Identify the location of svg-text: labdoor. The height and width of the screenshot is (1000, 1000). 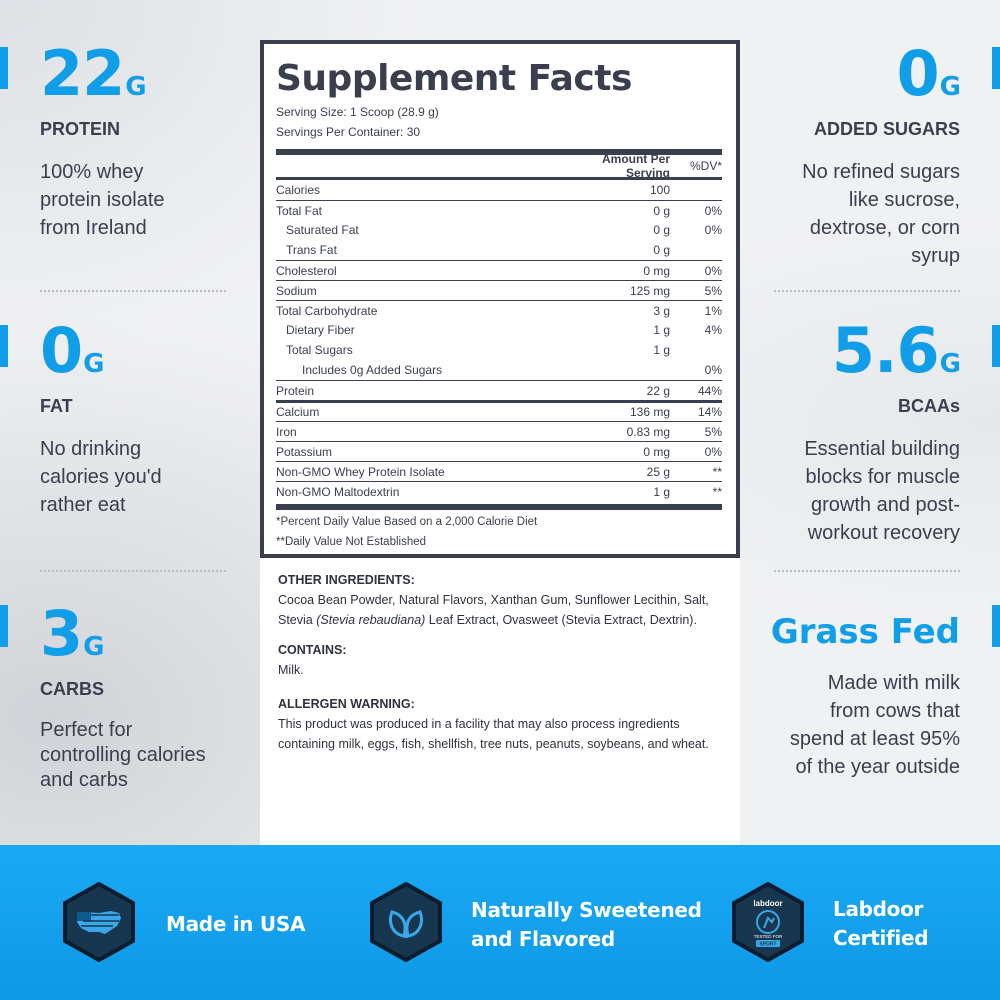
(767, 903).